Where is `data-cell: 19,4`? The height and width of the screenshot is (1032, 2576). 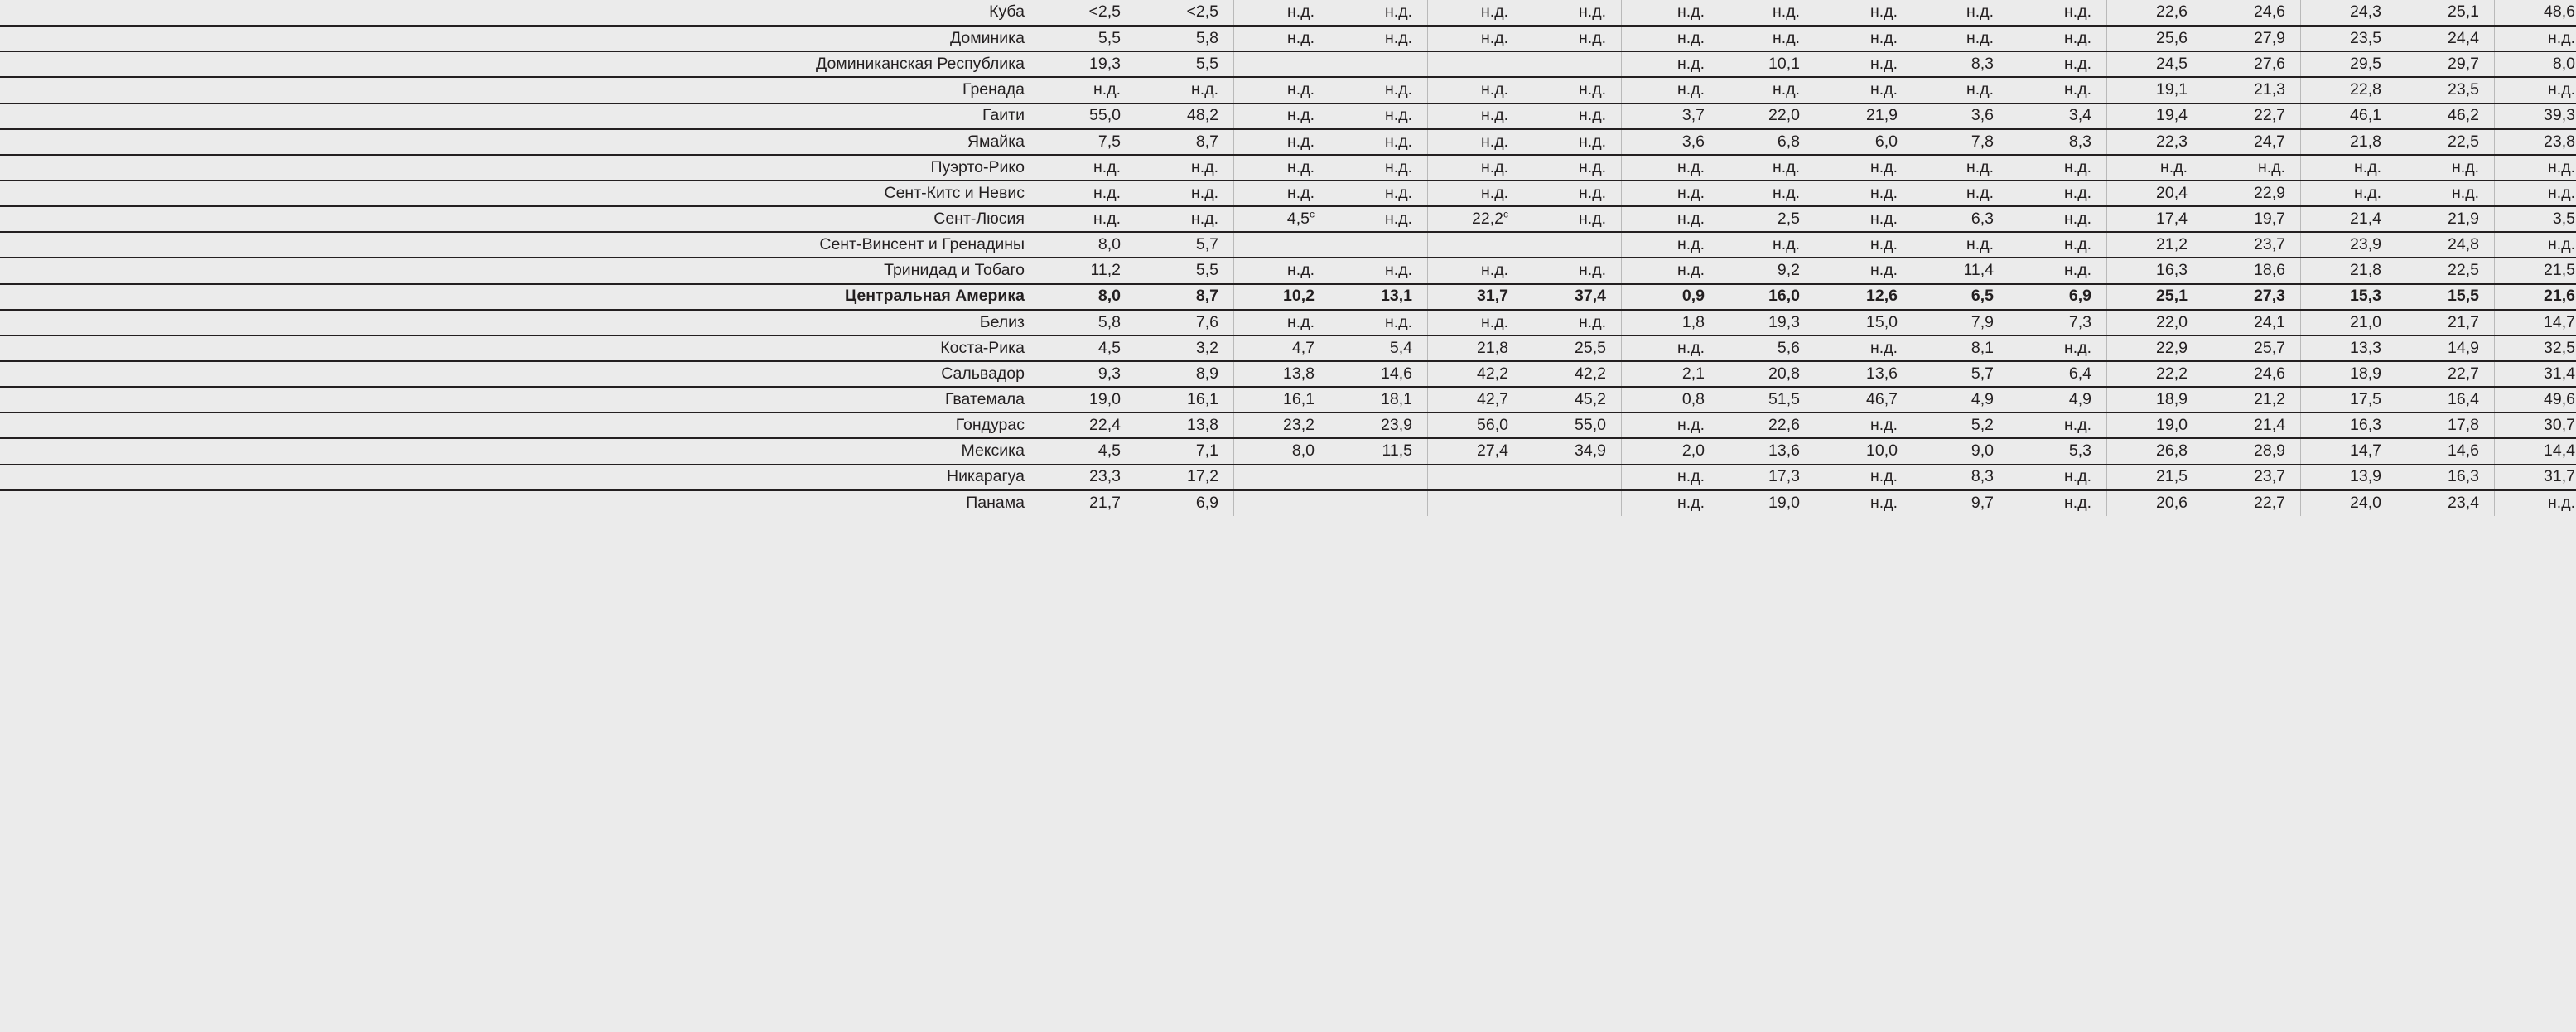 data-cell: 19,4 is located at coordinates (2154, 115).